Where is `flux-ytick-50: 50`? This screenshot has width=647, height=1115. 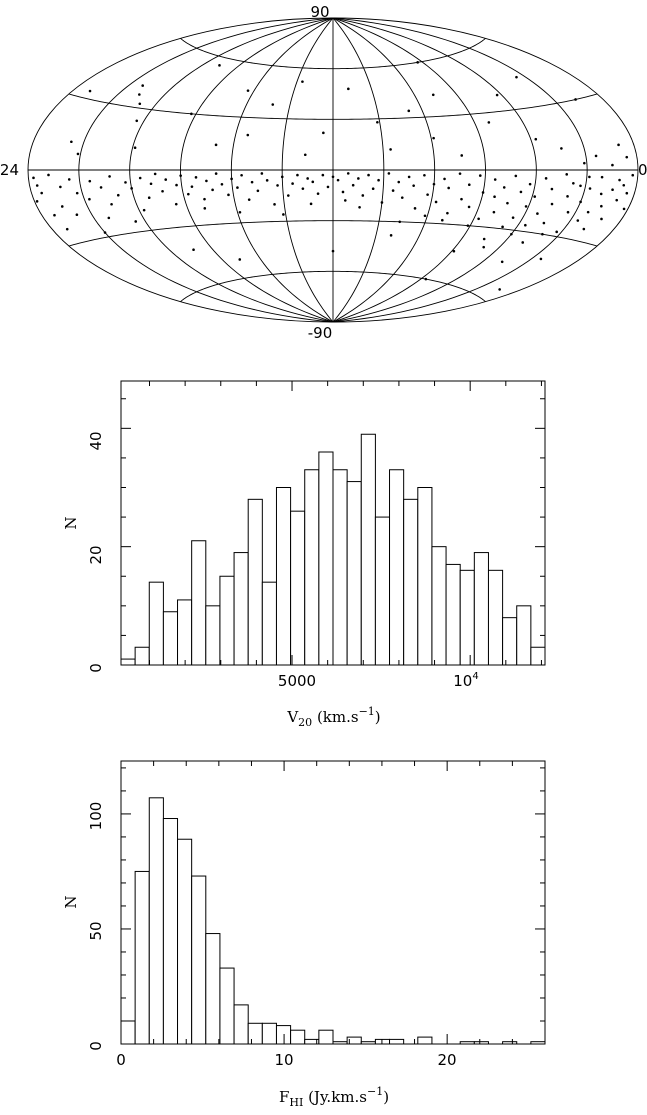 flux-ytick-50: 50 is located at coordinates (96, 930).